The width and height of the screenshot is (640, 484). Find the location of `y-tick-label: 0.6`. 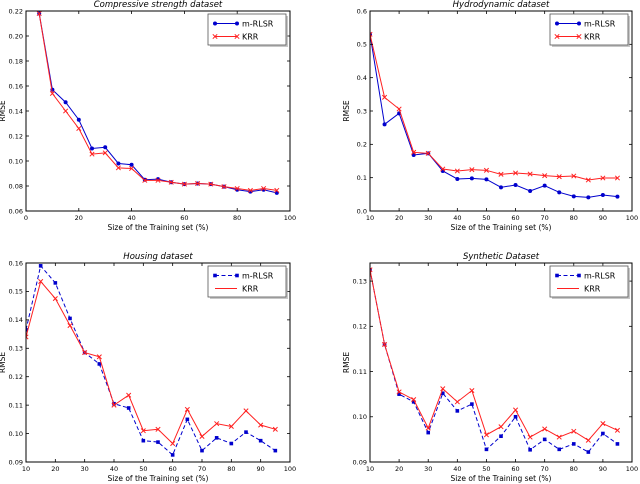

y-tick-label: 0.6 is located at coordinates (362, 11).